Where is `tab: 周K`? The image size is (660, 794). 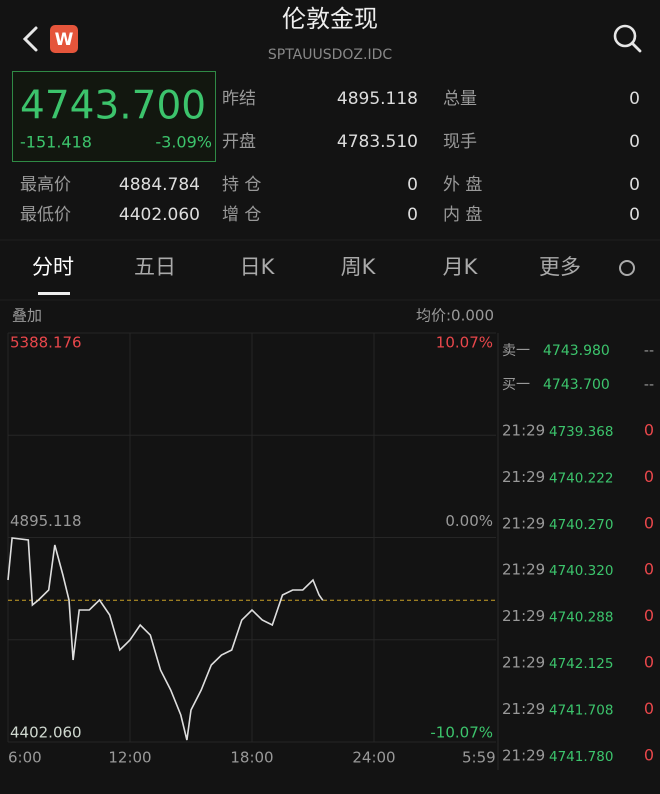
tab: 周K is located at coordinates (359, 267).